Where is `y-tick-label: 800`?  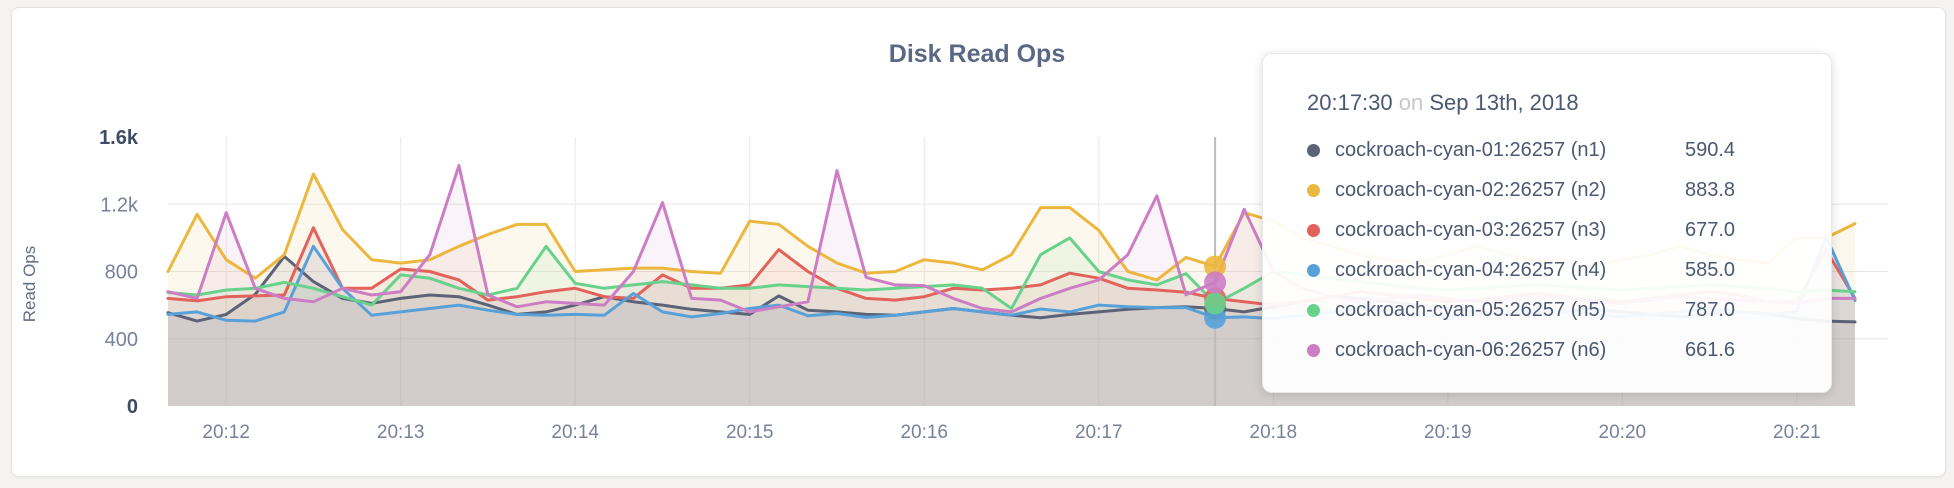
y-tick-label: 800 is located at coordinates (121, 273).